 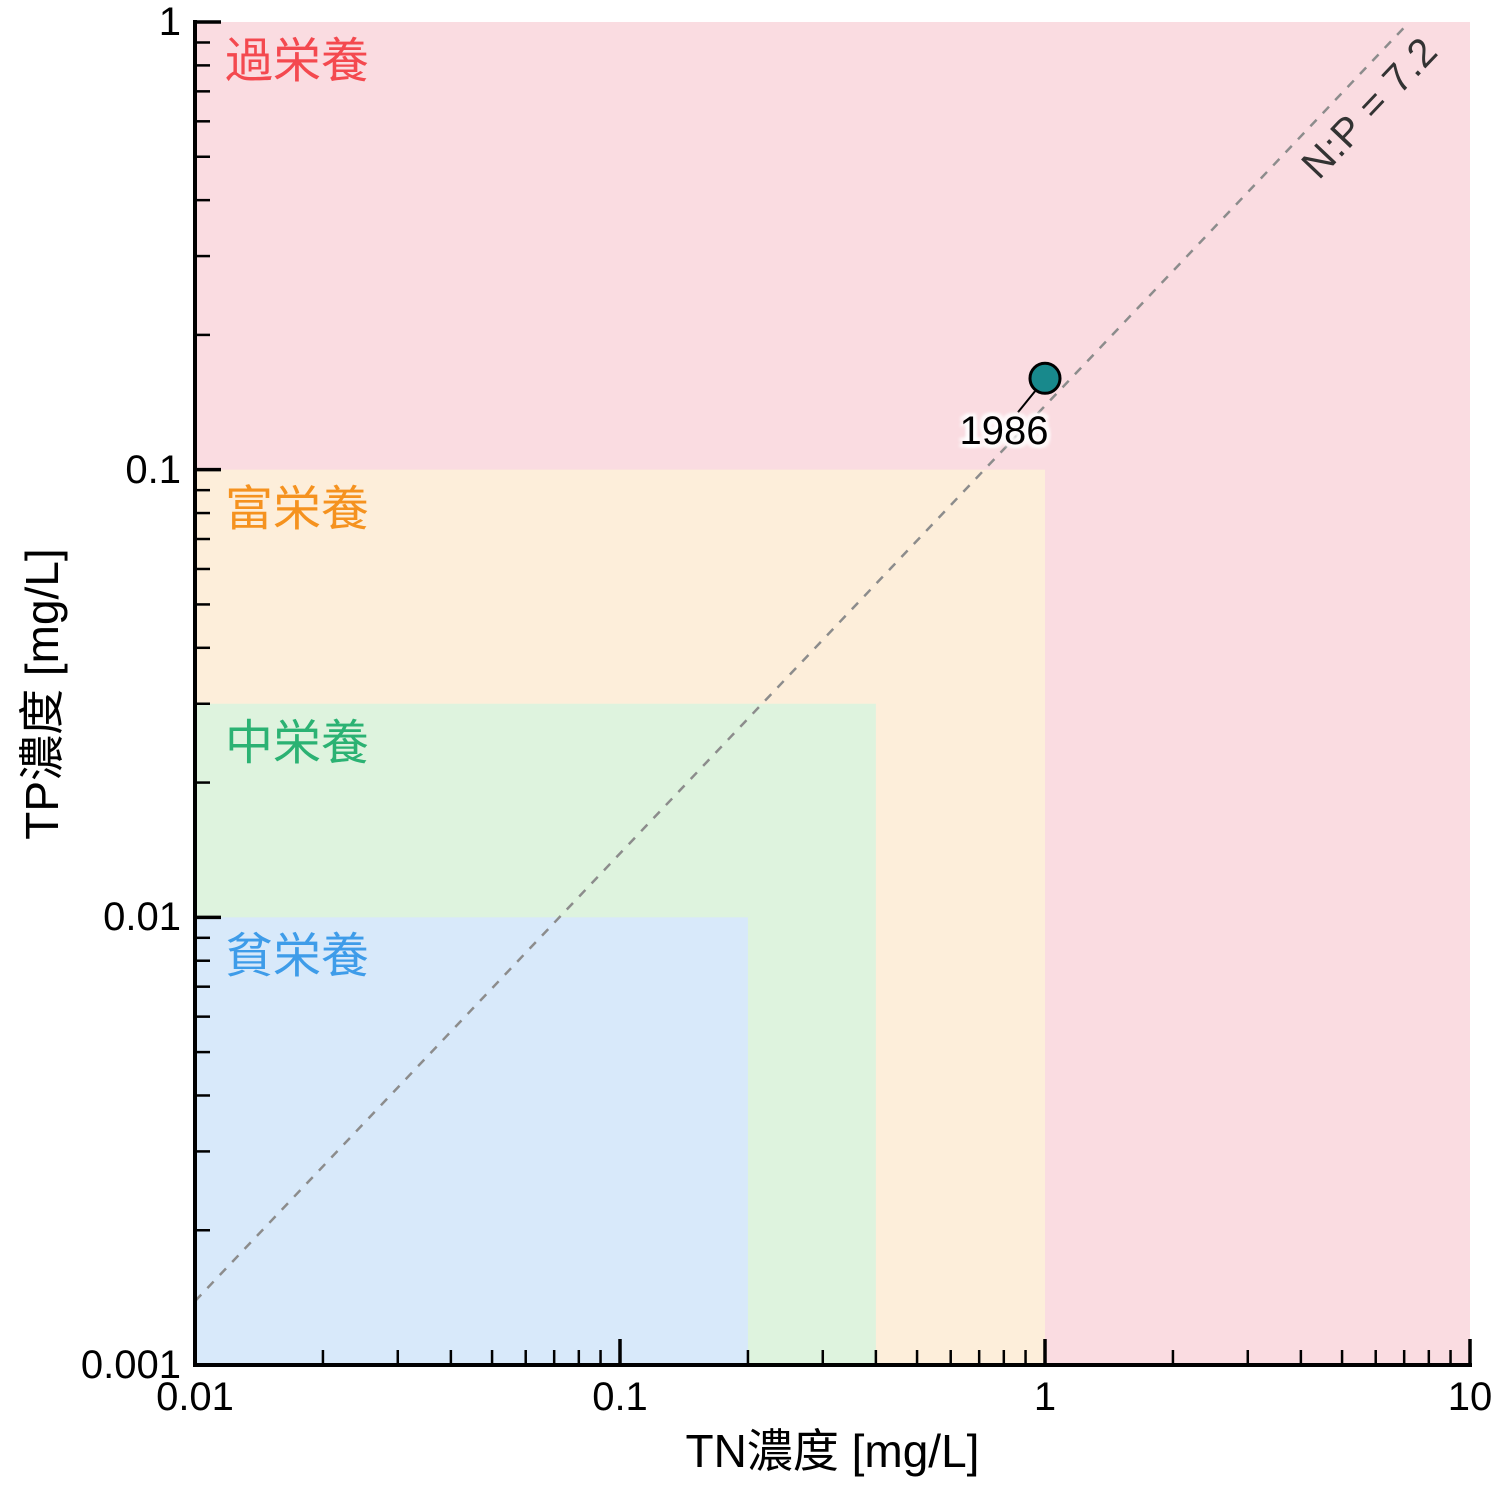 What do you see at coordinates (1004, 431) in the screenshot?
I see `point-label-1986: 1986` at bounding box center [1004, 431].